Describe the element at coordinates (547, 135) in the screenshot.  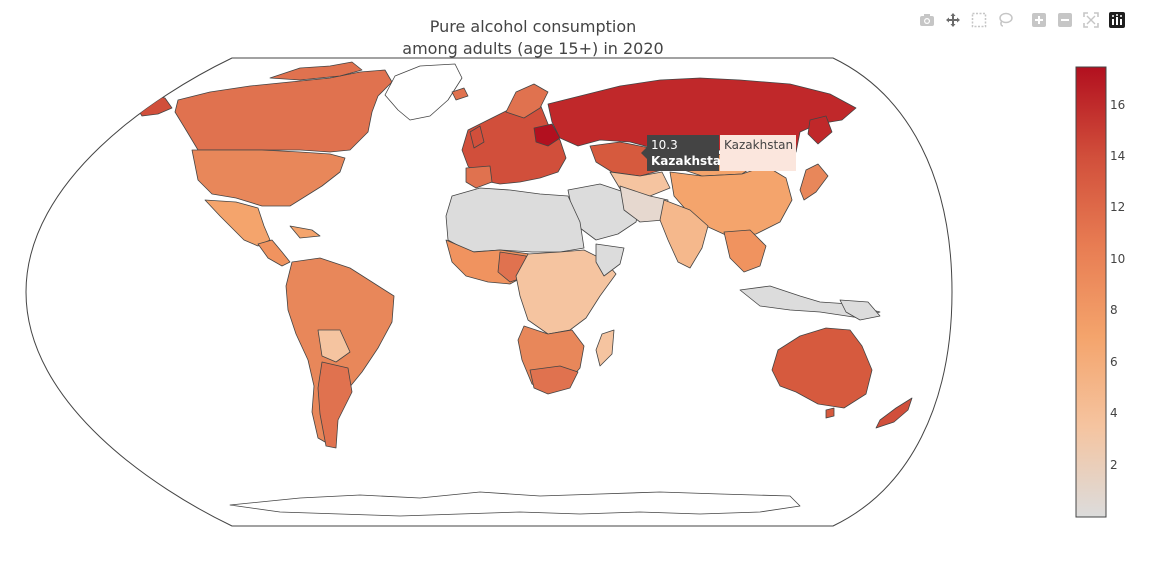
I see `region-eastern-europe` at that location.